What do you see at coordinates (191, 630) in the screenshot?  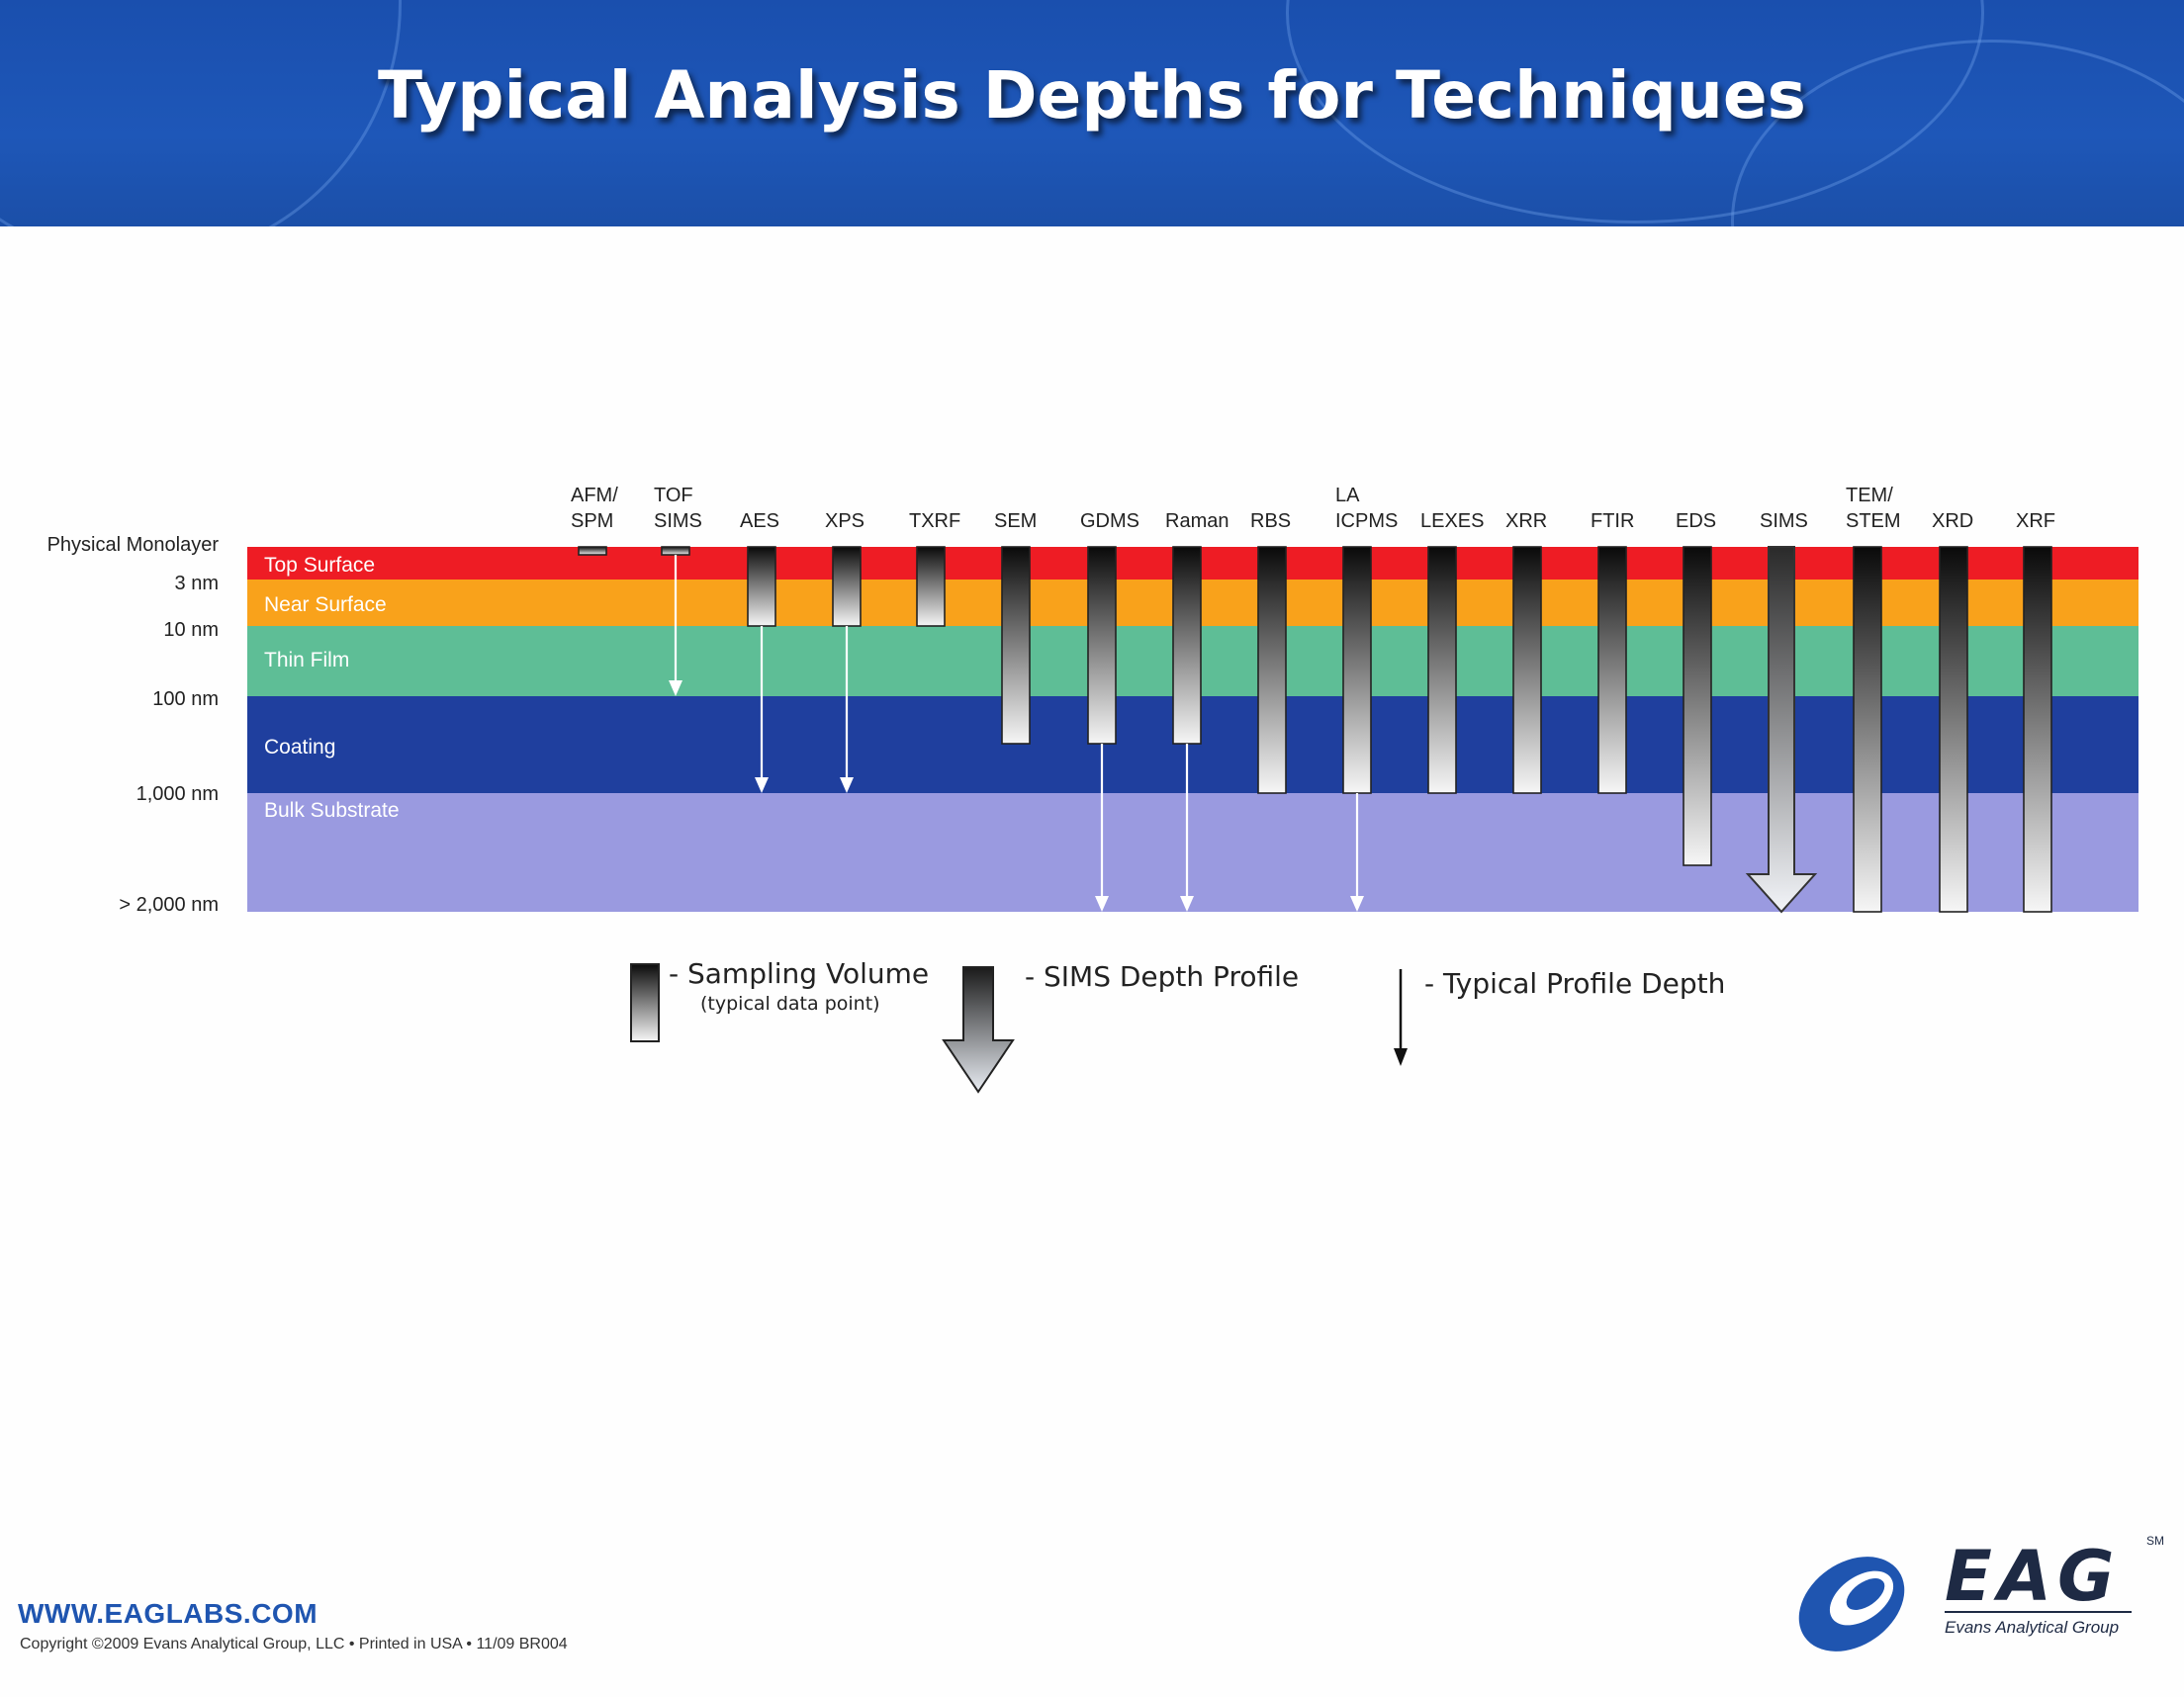 I see `depth-label-10-nm: 10 nm` at bounding box center [191, 630].